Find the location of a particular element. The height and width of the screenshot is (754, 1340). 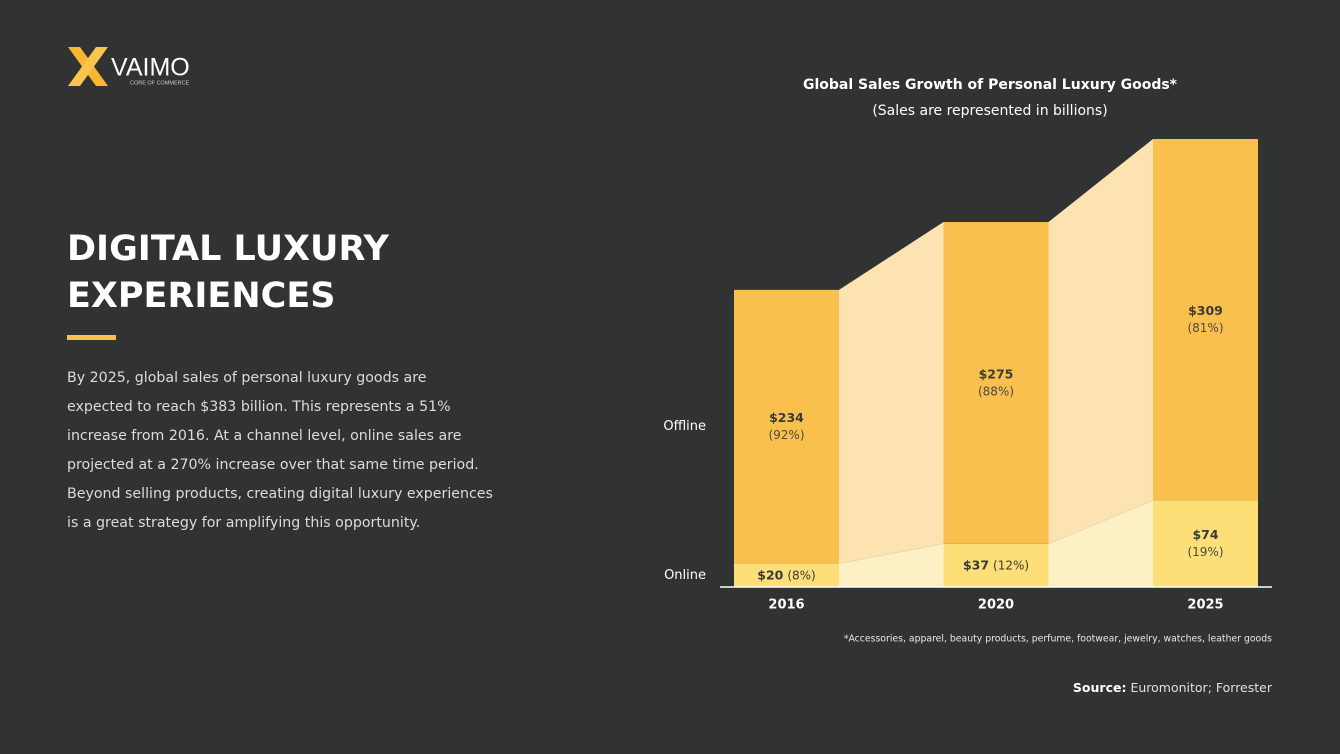

share-label: (92%) is located at coordinates (786, 435).